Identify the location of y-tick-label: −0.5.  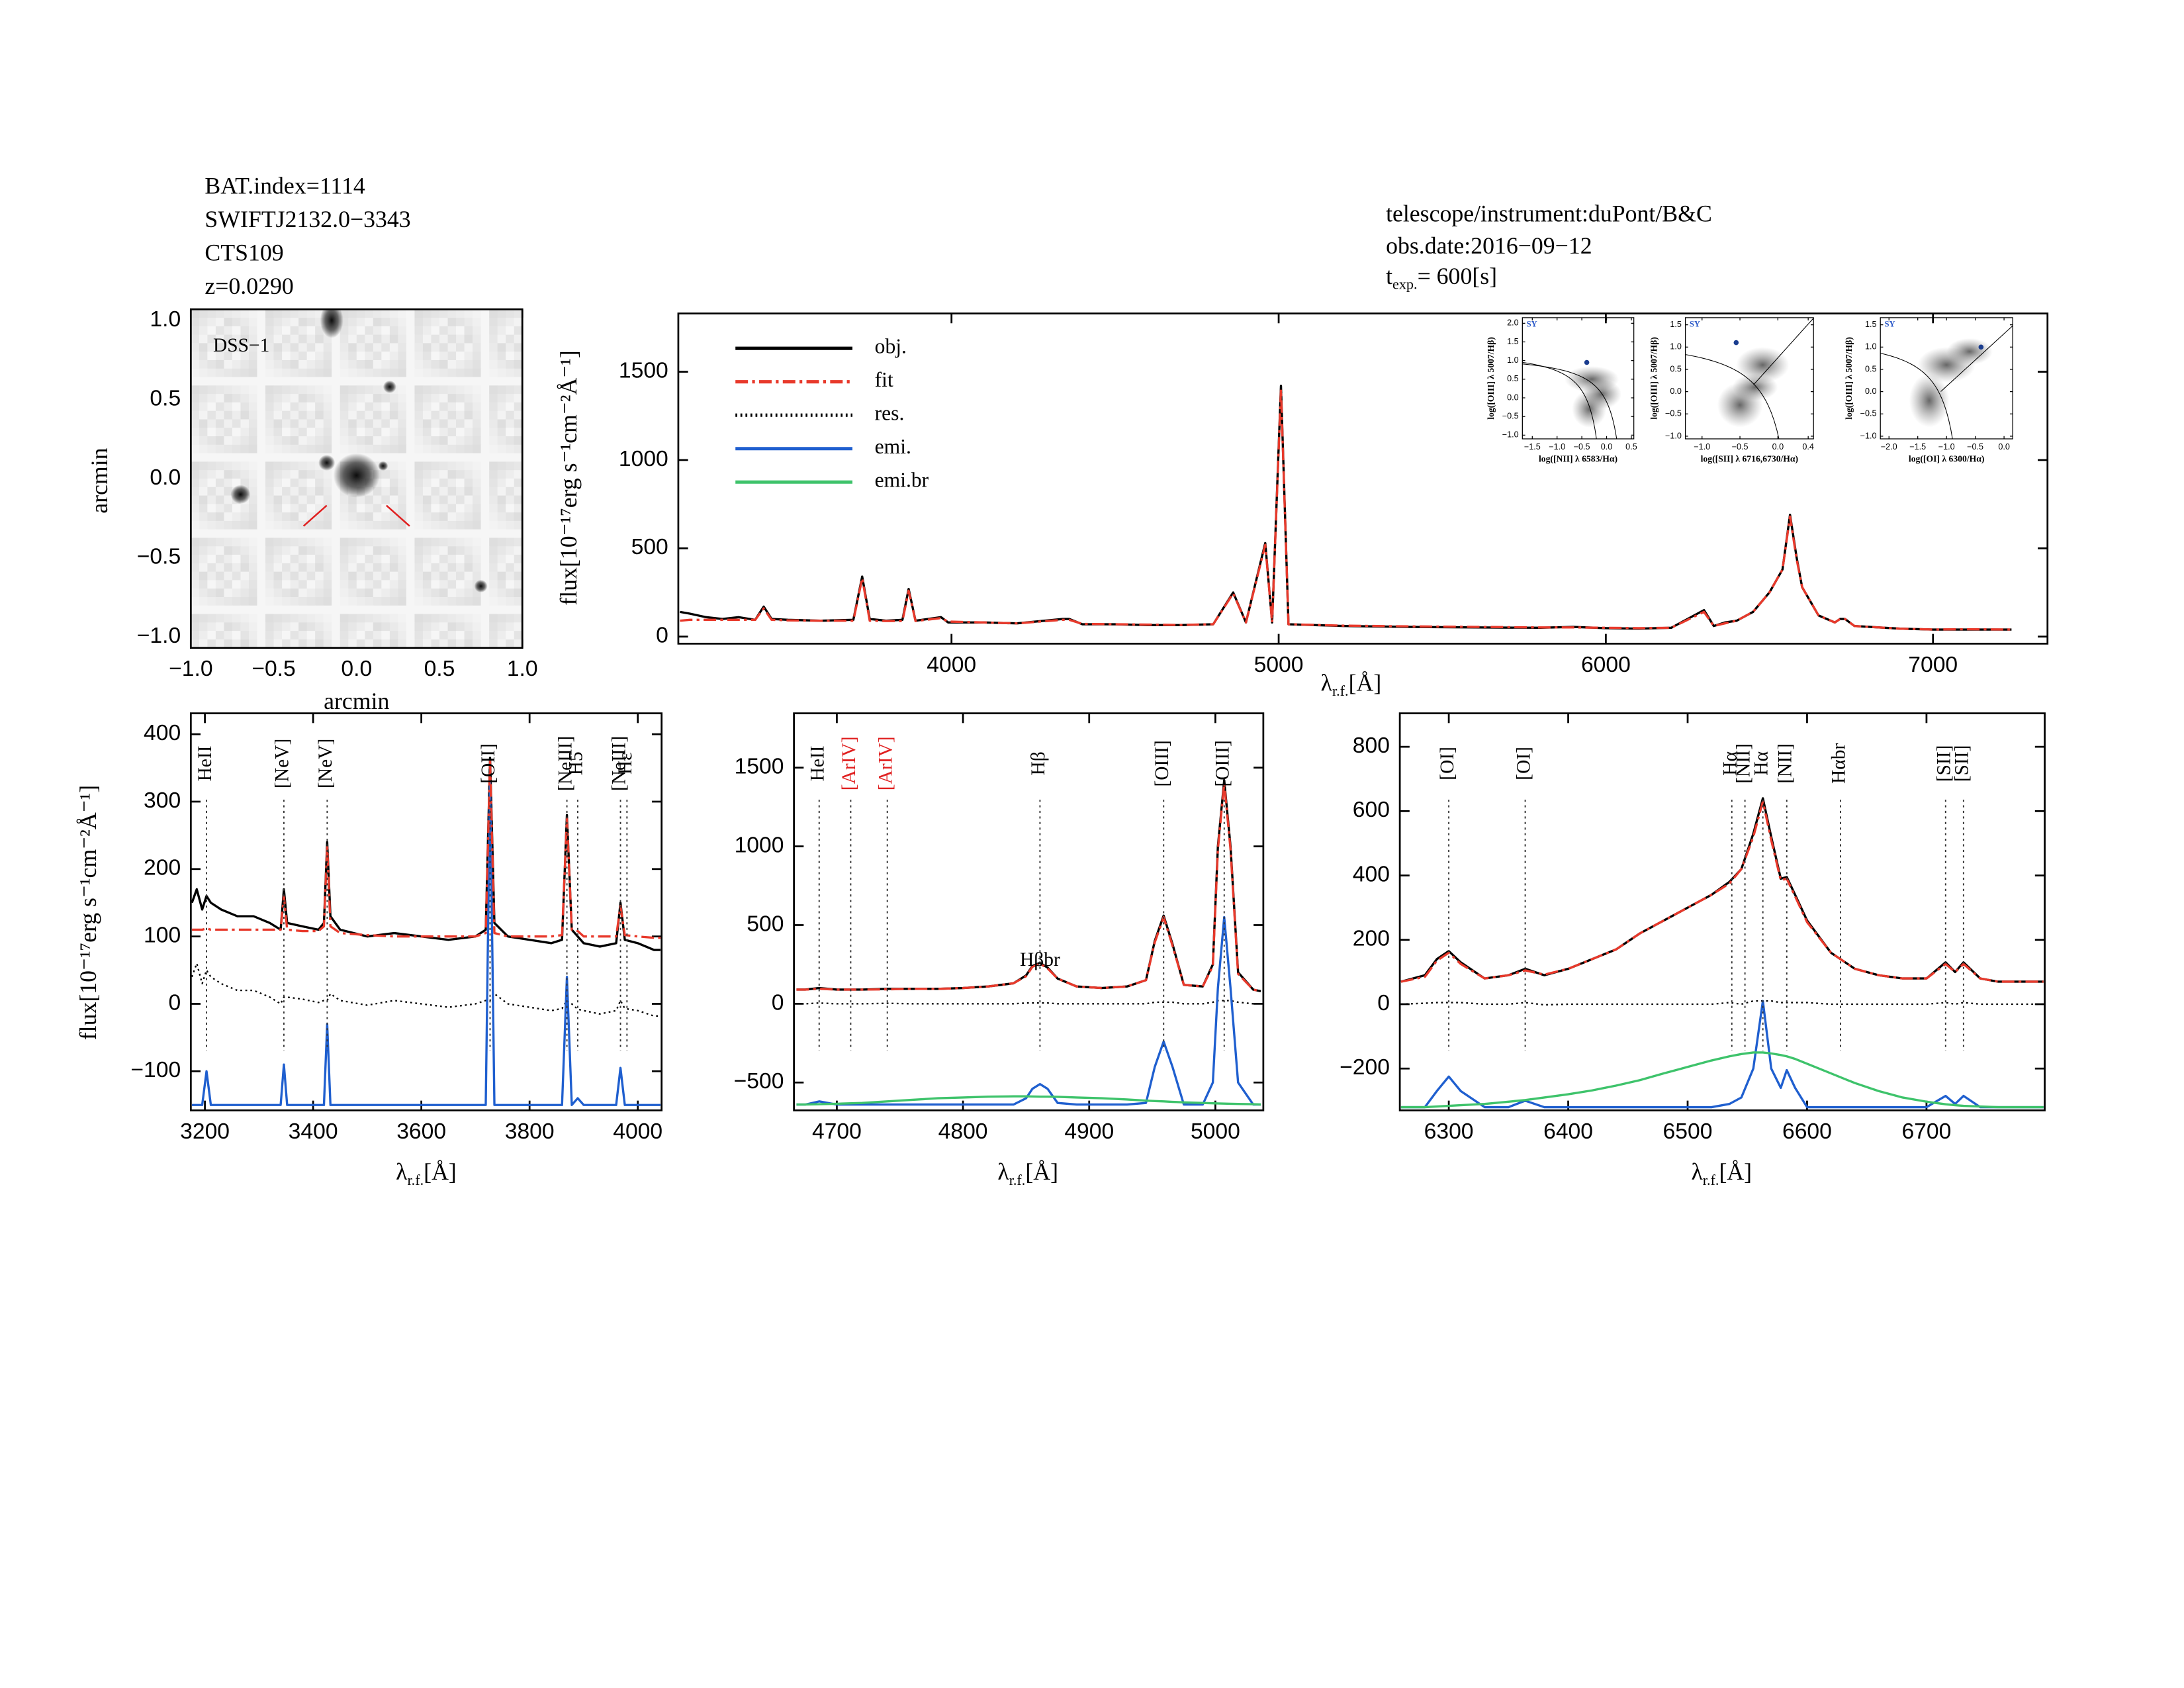
(1868, 413).